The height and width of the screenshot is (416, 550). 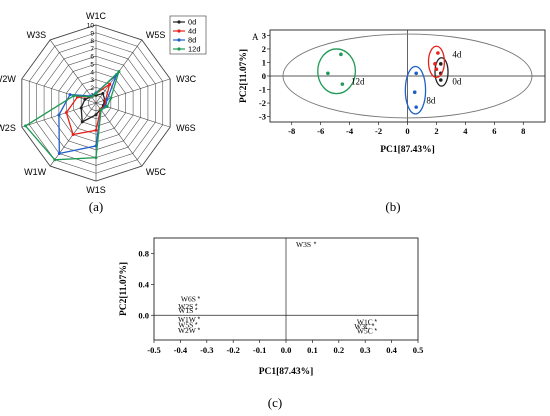 I want to click on radar-axis-label: W3S, so click(x=37, y=35).